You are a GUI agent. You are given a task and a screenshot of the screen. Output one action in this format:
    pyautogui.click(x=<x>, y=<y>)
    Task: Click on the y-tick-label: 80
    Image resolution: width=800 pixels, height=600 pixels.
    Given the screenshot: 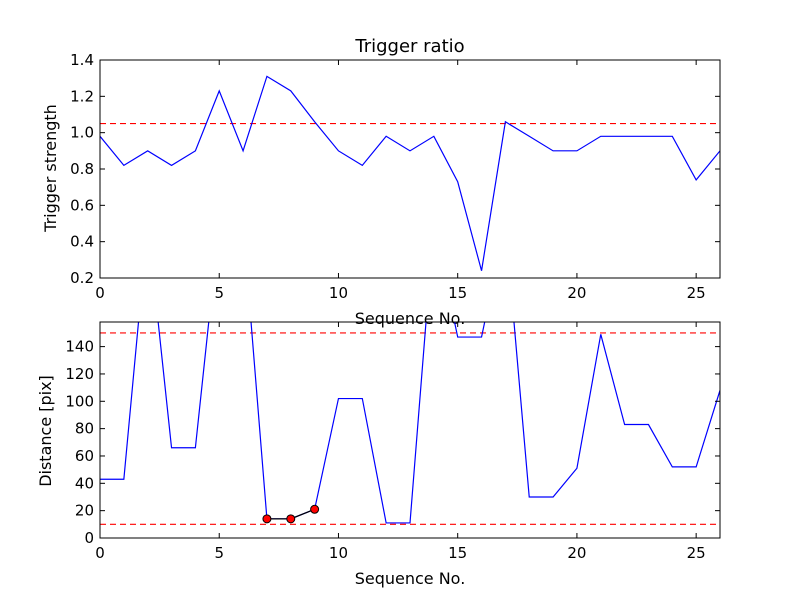 What is the action you would take?
    pyautogui.click(x=84, y=429)
    